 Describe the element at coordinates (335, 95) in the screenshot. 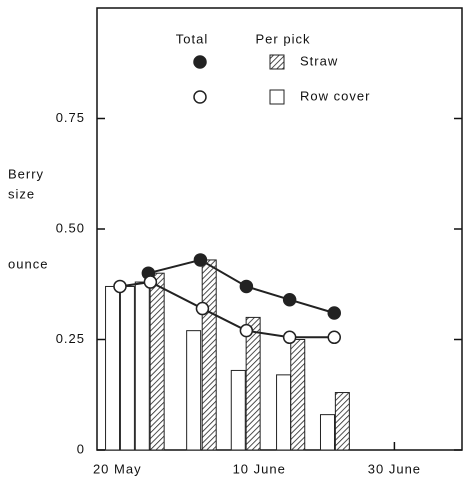

I see `legend-label: Row cover` at that location.